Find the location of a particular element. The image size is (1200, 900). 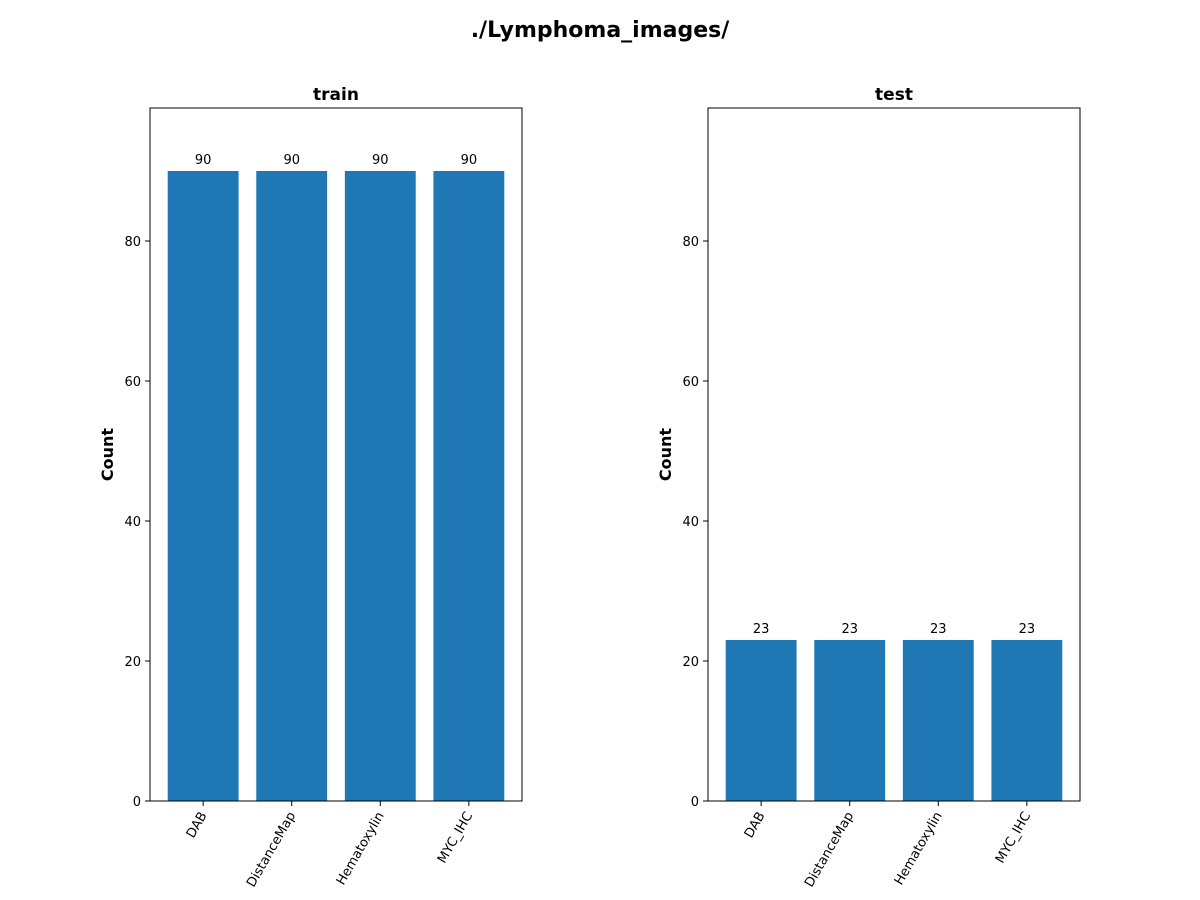

bars is located at coordinates (894, 720).